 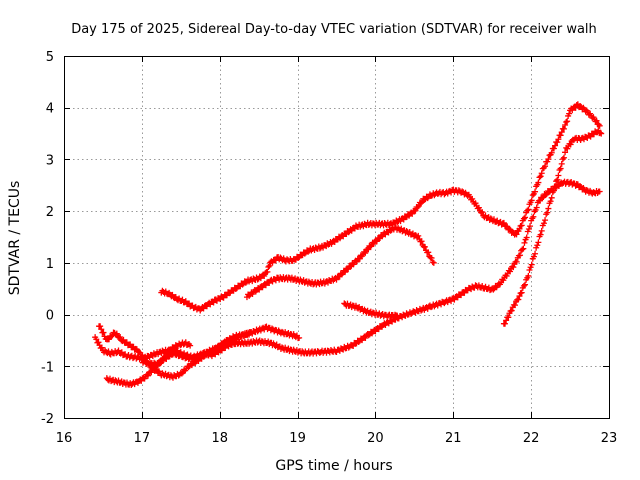 I want to click on y-tick-label: -2, so click(x=47, y=419).